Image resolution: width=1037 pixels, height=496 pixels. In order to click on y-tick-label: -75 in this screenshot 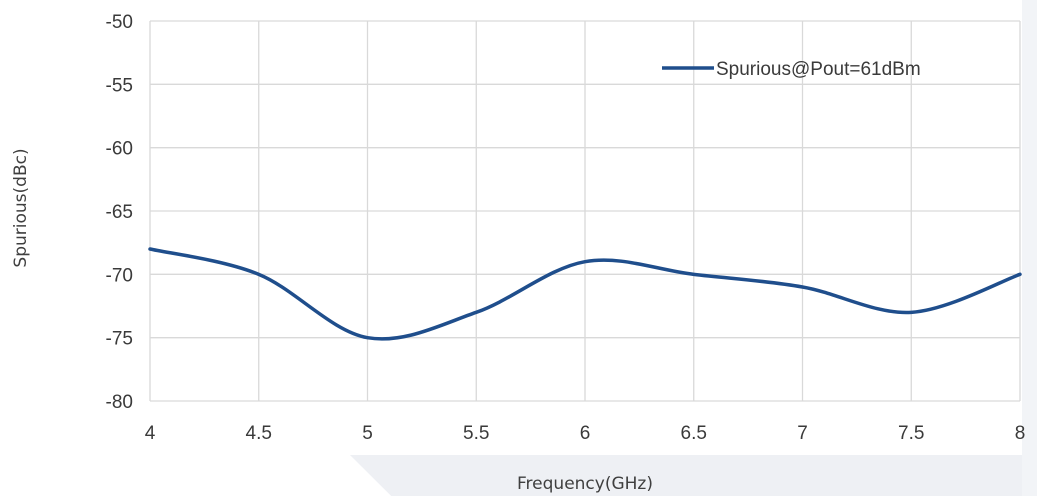, I will do `click(119, 339)`.